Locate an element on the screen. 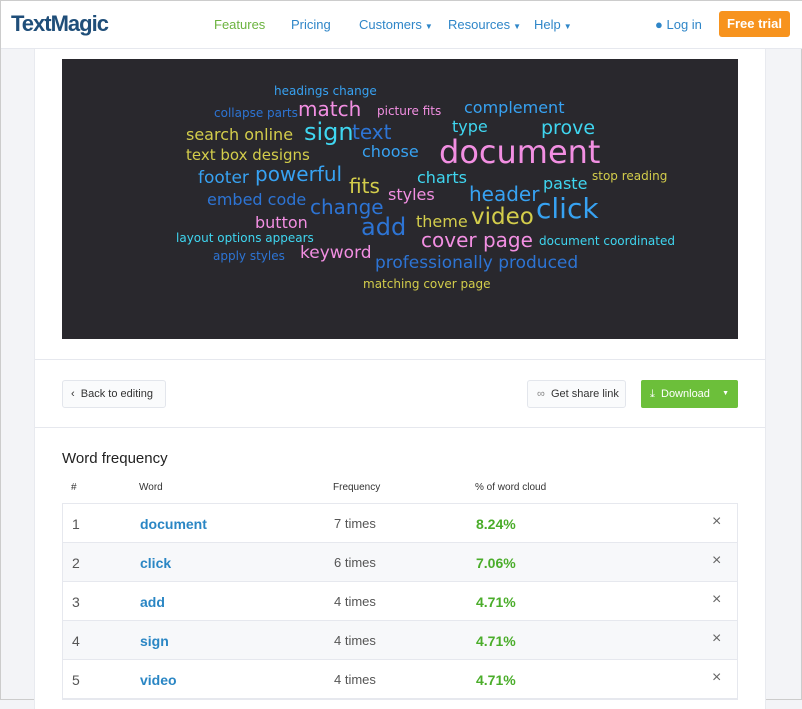  cloud-word: embed code is located at coordinates (257, 199).